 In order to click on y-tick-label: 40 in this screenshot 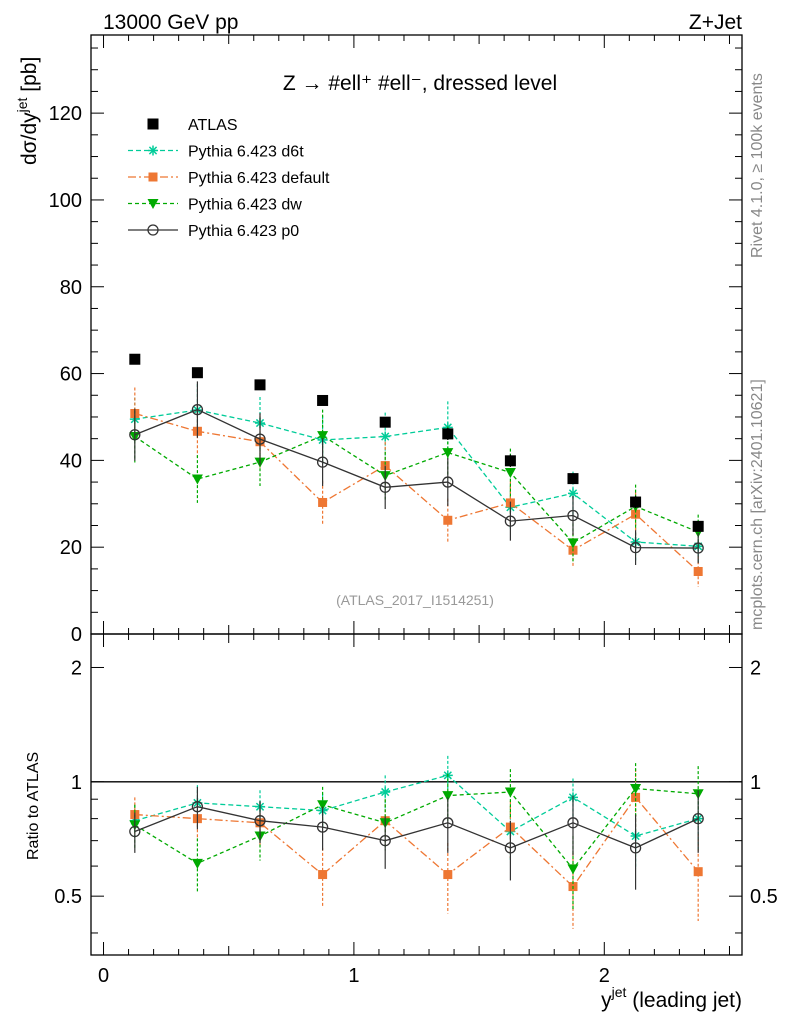, I will do `click(71, 461)`.